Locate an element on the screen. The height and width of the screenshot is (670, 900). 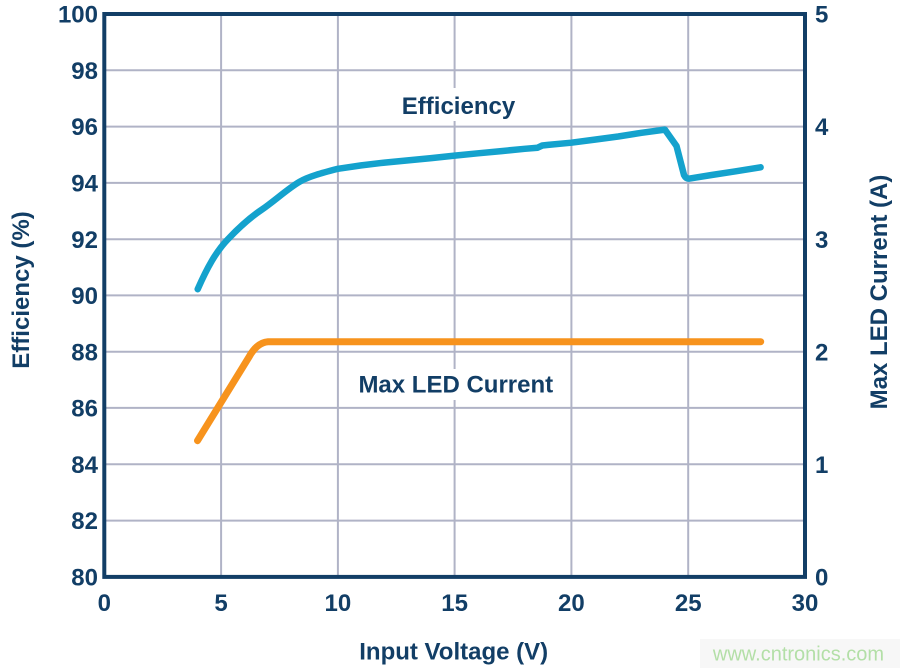
svg-text: Efficiency (%) is located at coordinates (21, 289).